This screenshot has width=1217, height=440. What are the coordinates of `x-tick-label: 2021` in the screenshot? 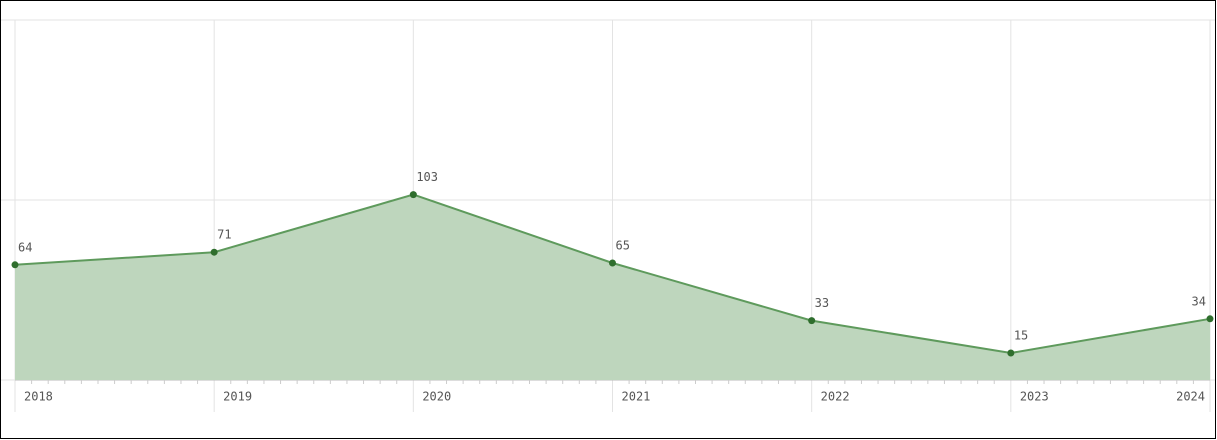 It's located at (636, 397).